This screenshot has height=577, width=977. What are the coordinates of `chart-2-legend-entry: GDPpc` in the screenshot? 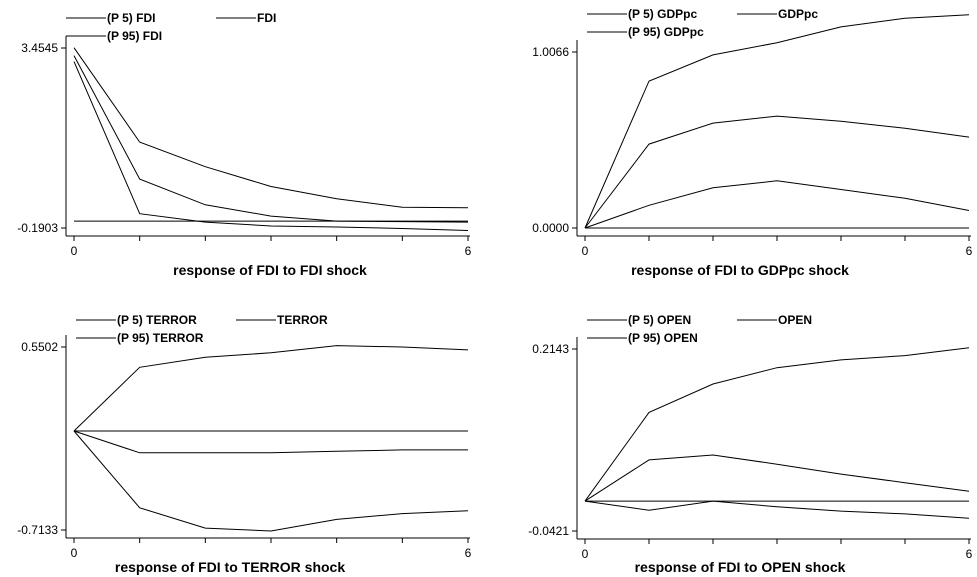 It's located at (798, 14).